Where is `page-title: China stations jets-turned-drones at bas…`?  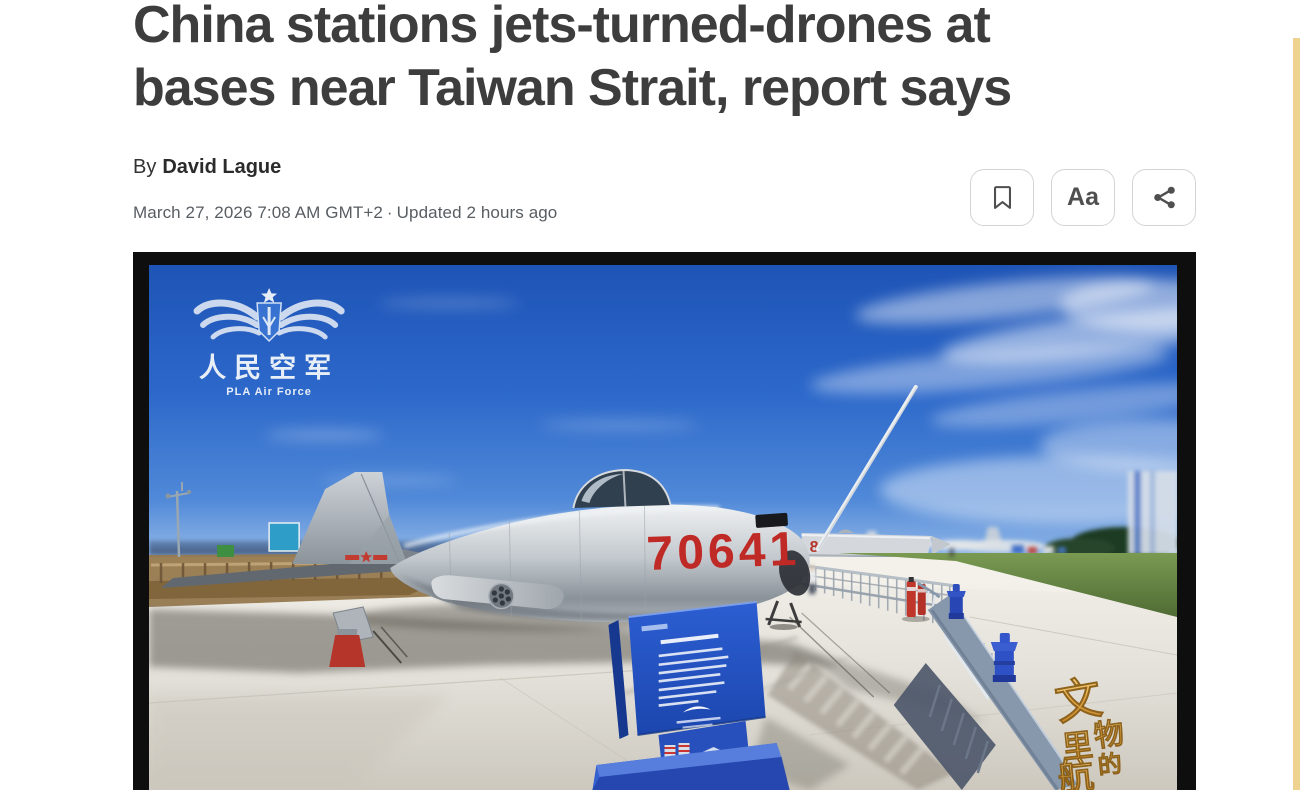
page-title: China stations jets-turned-drones at bas… is located at coordinates (572, 58).